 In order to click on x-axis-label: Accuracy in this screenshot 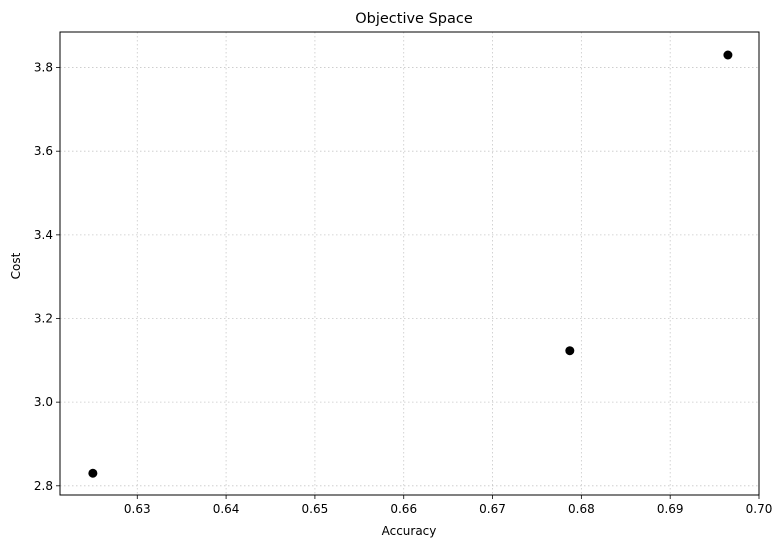, I will do `click(409, 531)`.